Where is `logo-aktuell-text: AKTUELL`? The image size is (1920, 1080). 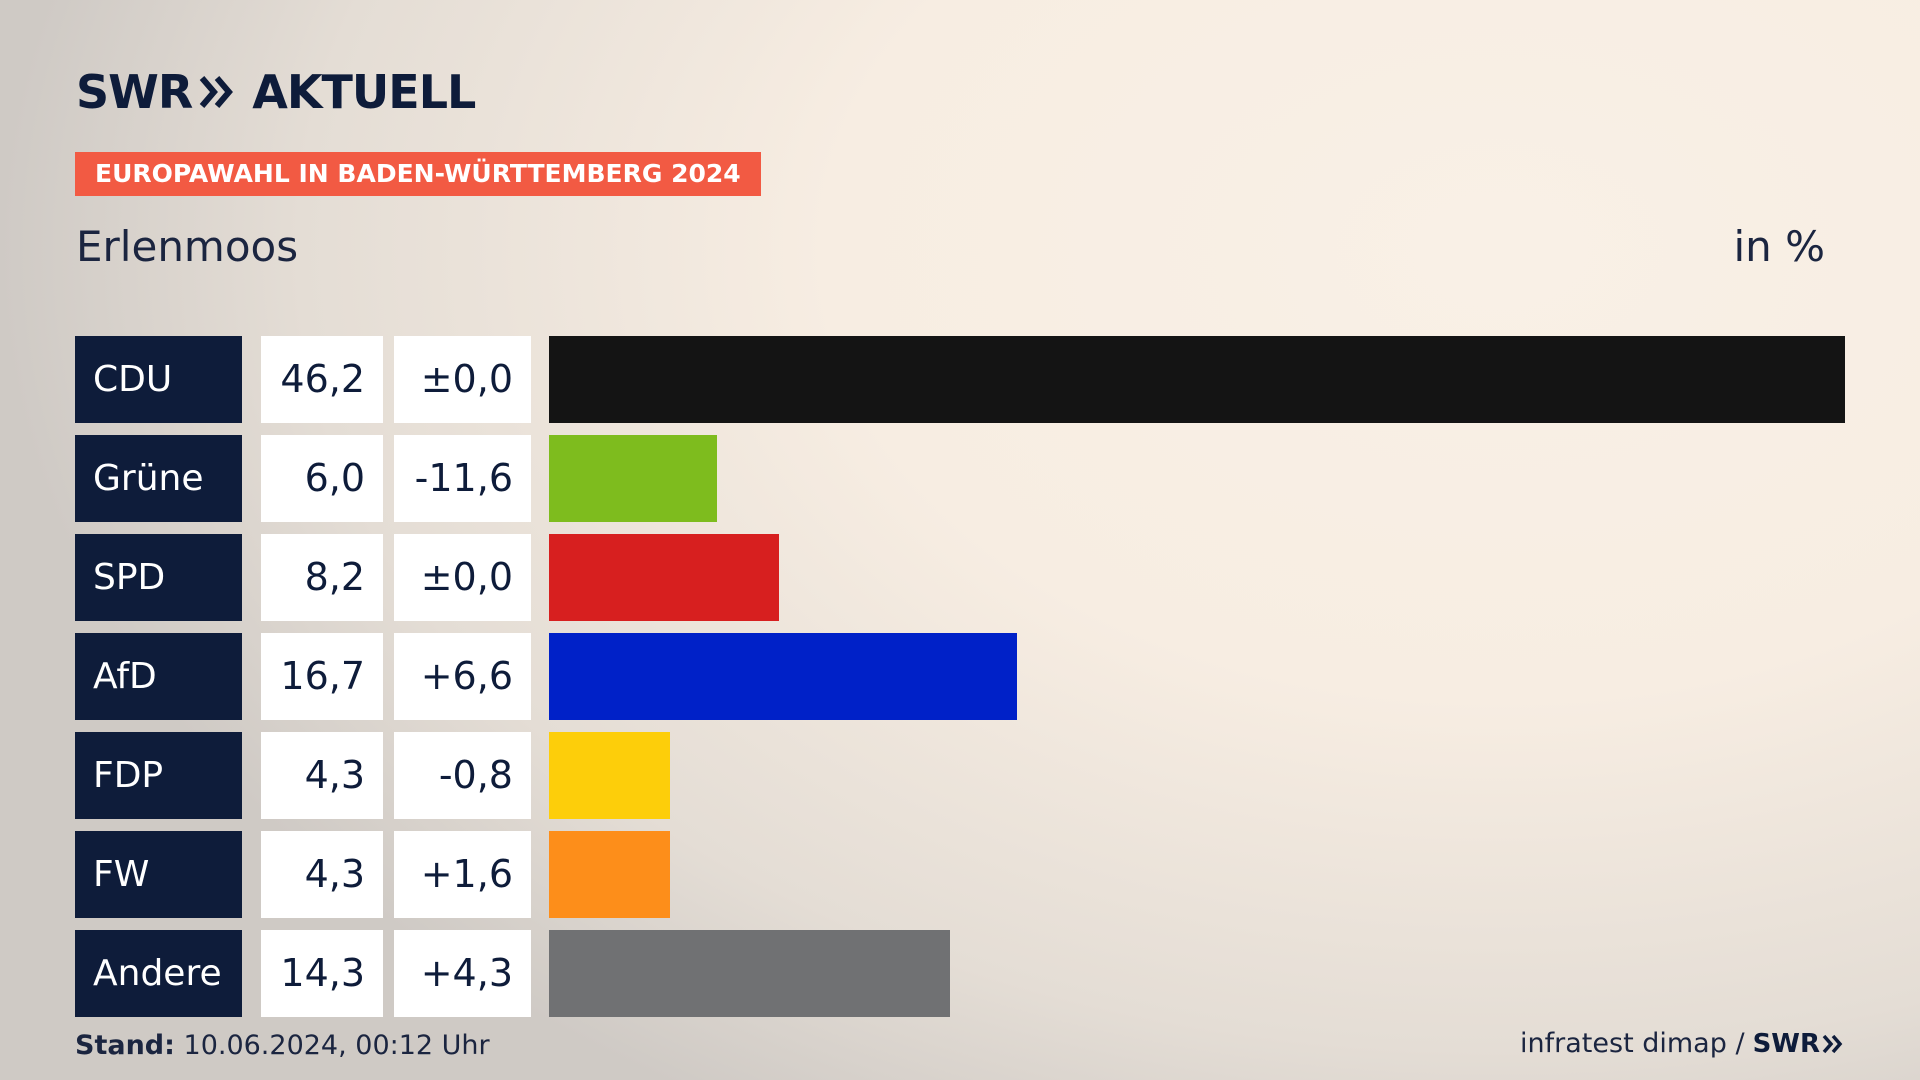 logo-aktuell-text: AKTUELL is located at coordinates (364, 92).